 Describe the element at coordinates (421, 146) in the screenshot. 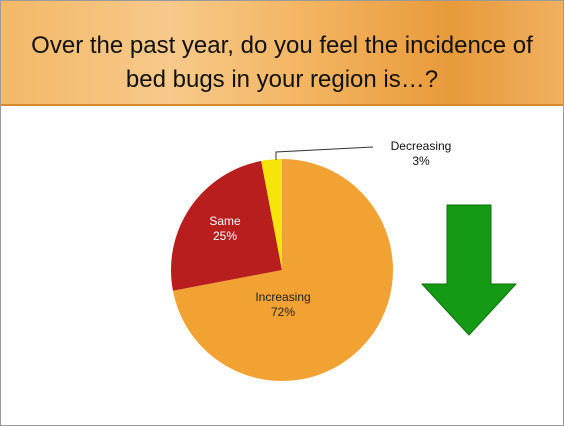

I see `slice-label: Decreasing` at that location.